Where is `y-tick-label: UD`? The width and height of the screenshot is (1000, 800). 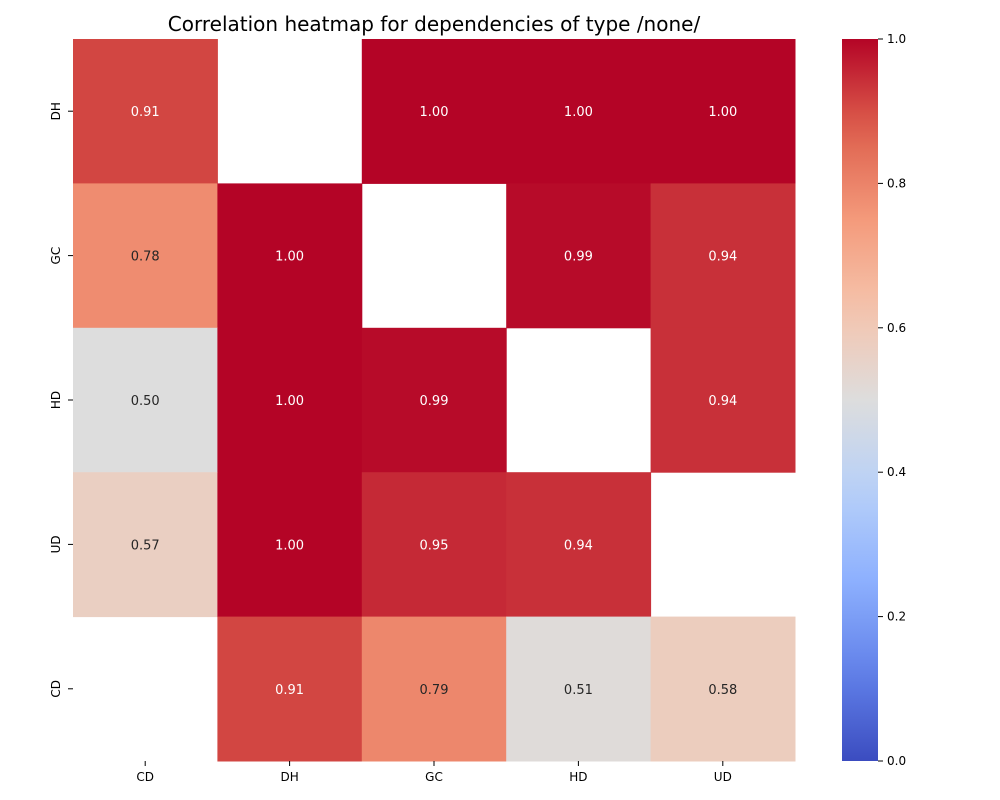
y-tick-label: UD is located at coordinates (56, 544).